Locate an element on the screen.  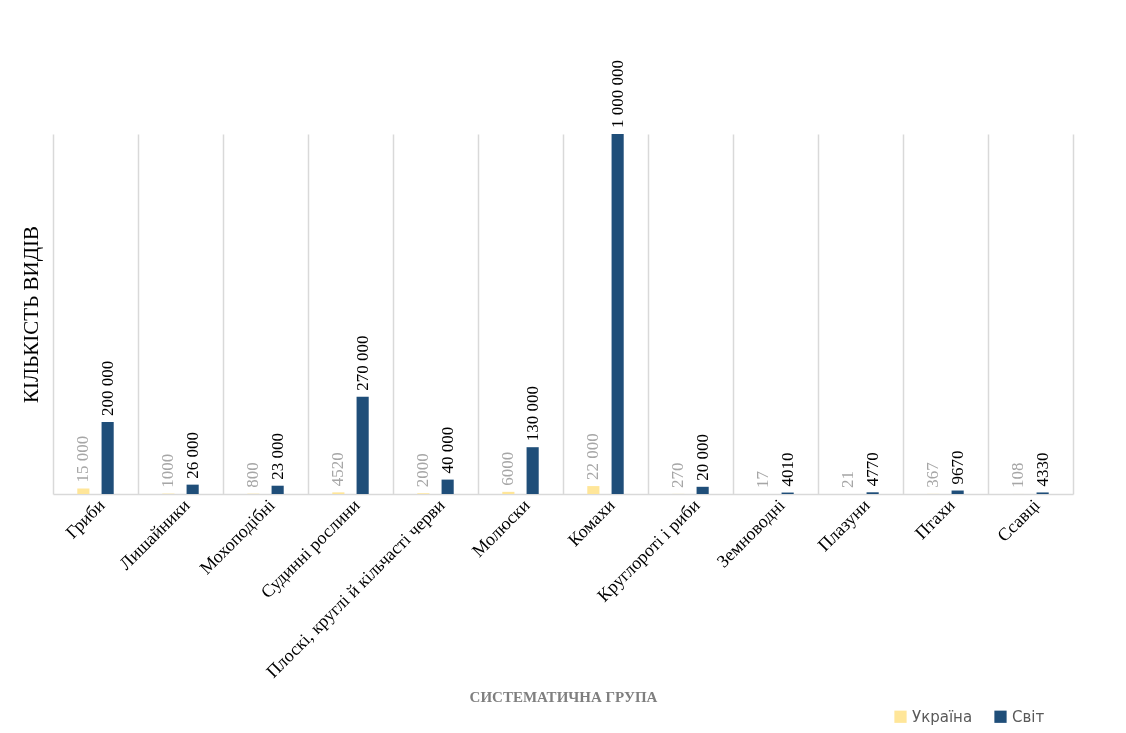
data-label: 26 000 is located at coordinates (192, 455).